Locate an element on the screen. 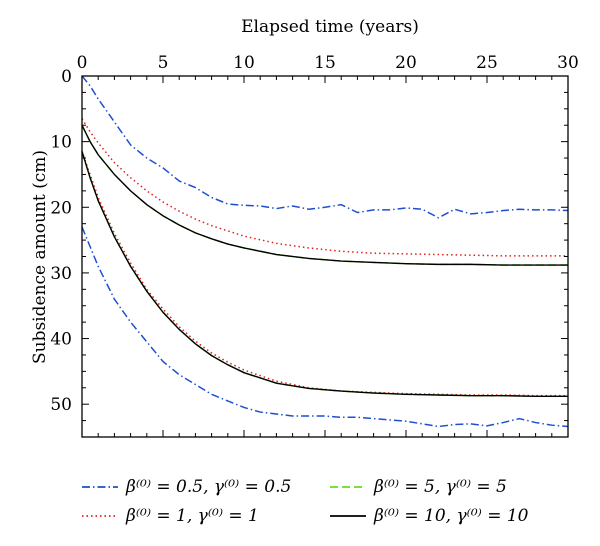  x-tick-label: 20 is located at coordinates (406, 63).